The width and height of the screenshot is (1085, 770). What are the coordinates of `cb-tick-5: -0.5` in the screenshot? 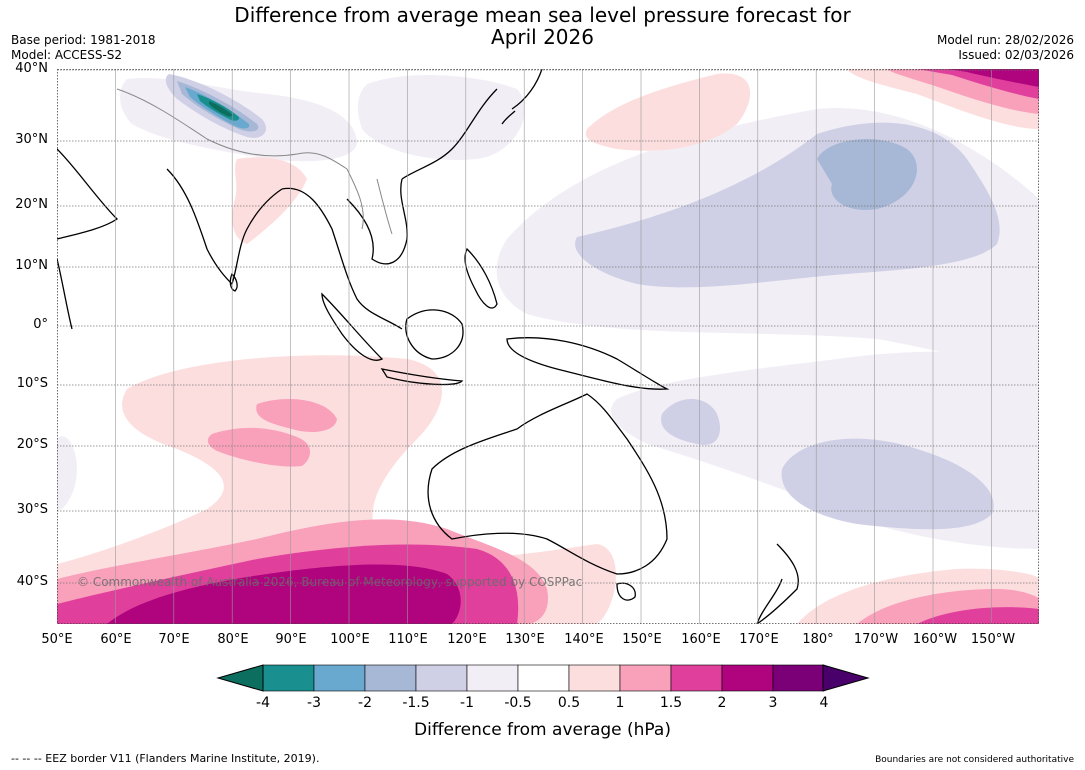 It's located at (518, 703).